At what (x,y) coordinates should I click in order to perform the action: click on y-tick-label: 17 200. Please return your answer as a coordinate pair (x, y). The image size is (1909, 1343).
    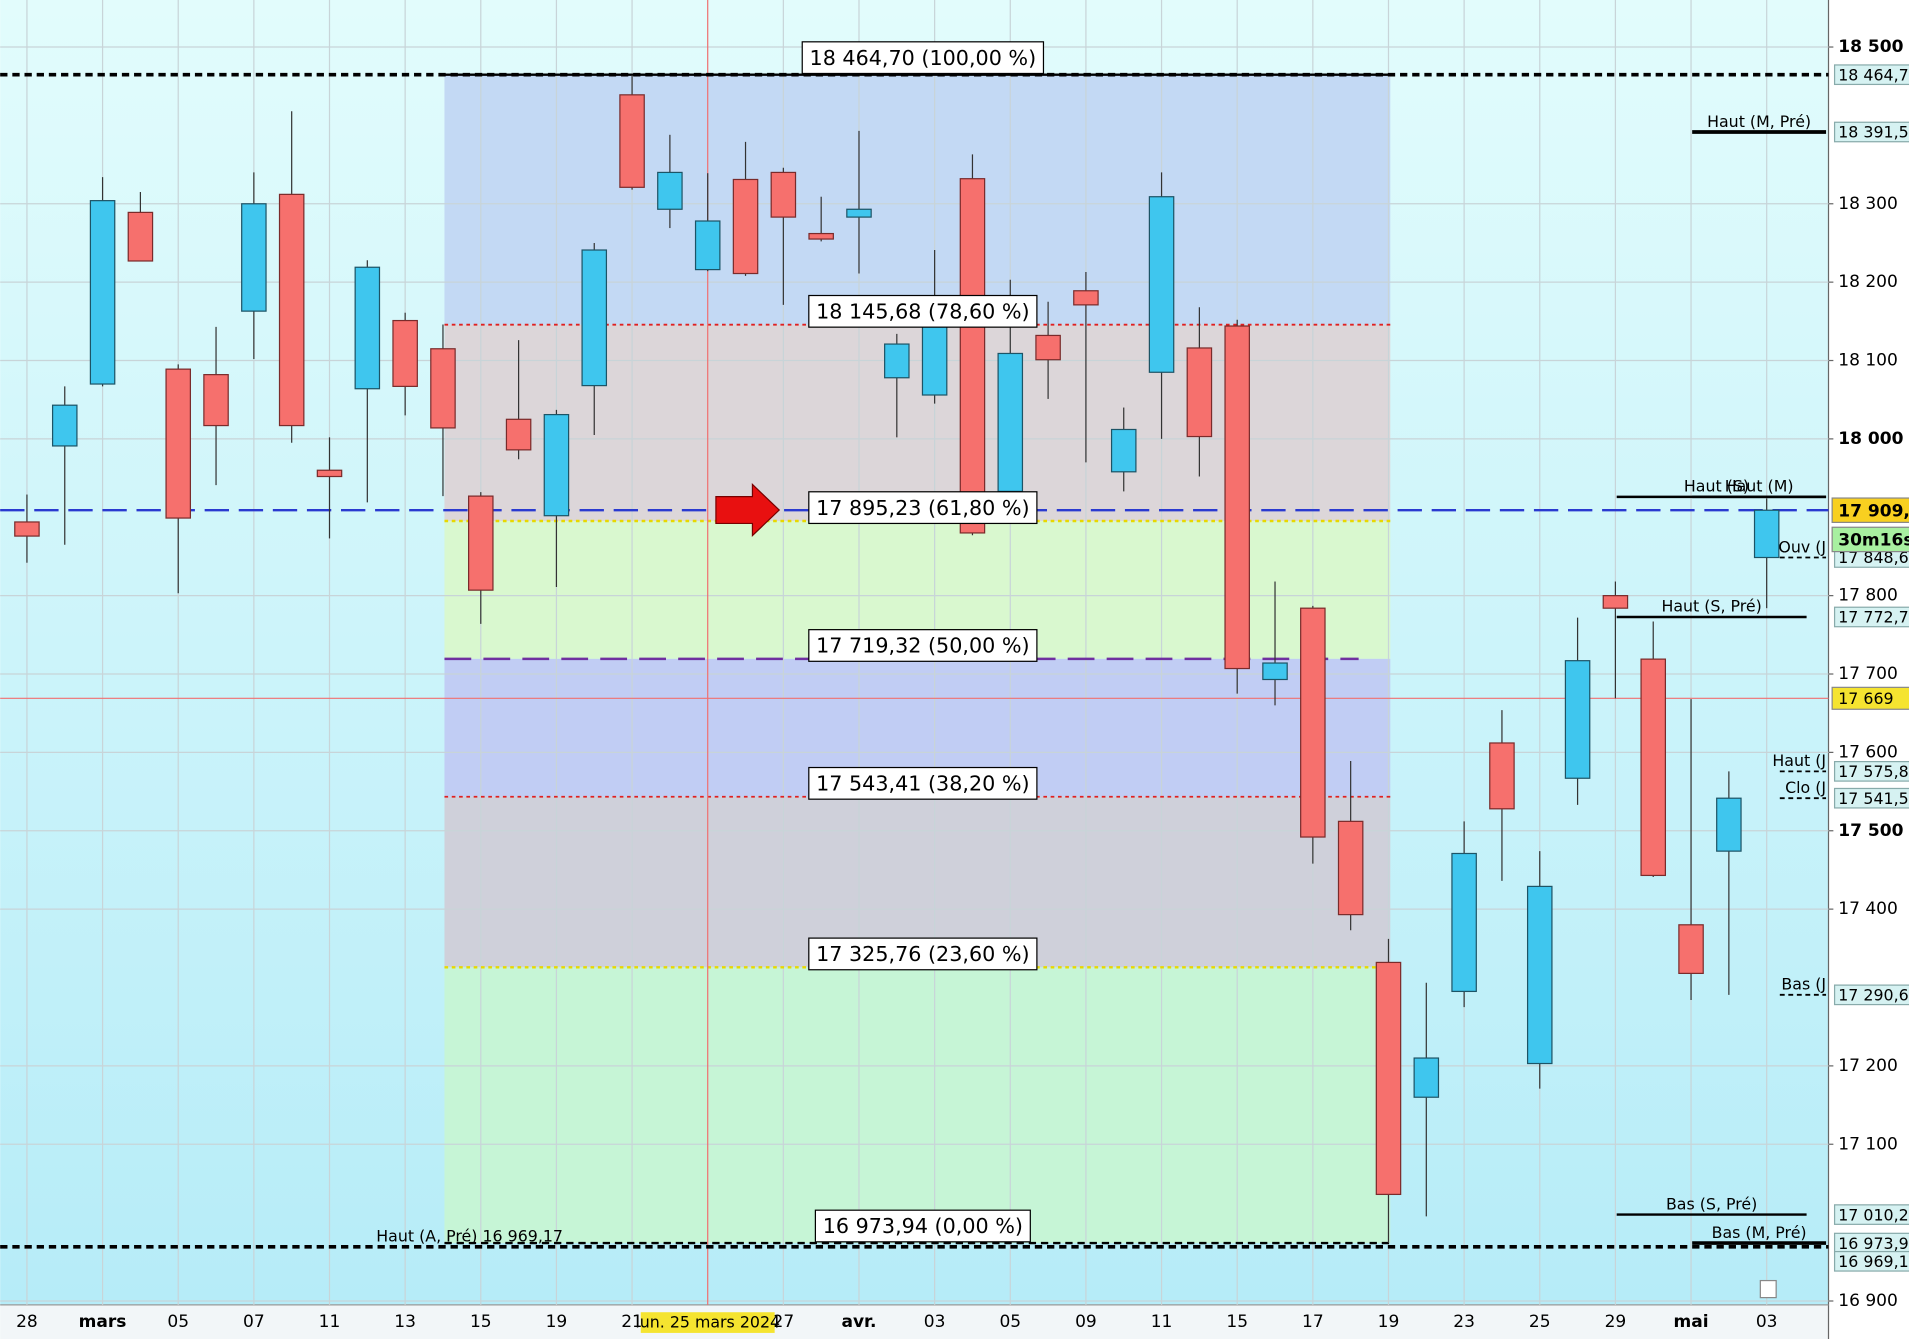
    Looking at the image, I should click on (1868, 1066).